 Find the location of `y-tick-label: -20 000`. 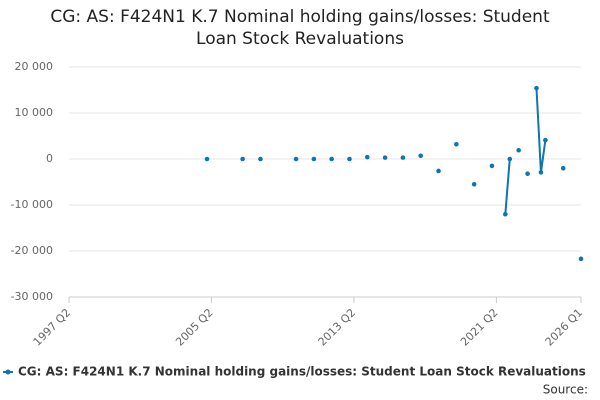

y-tick-label: -20 000 is located at coordinates (32, 250).